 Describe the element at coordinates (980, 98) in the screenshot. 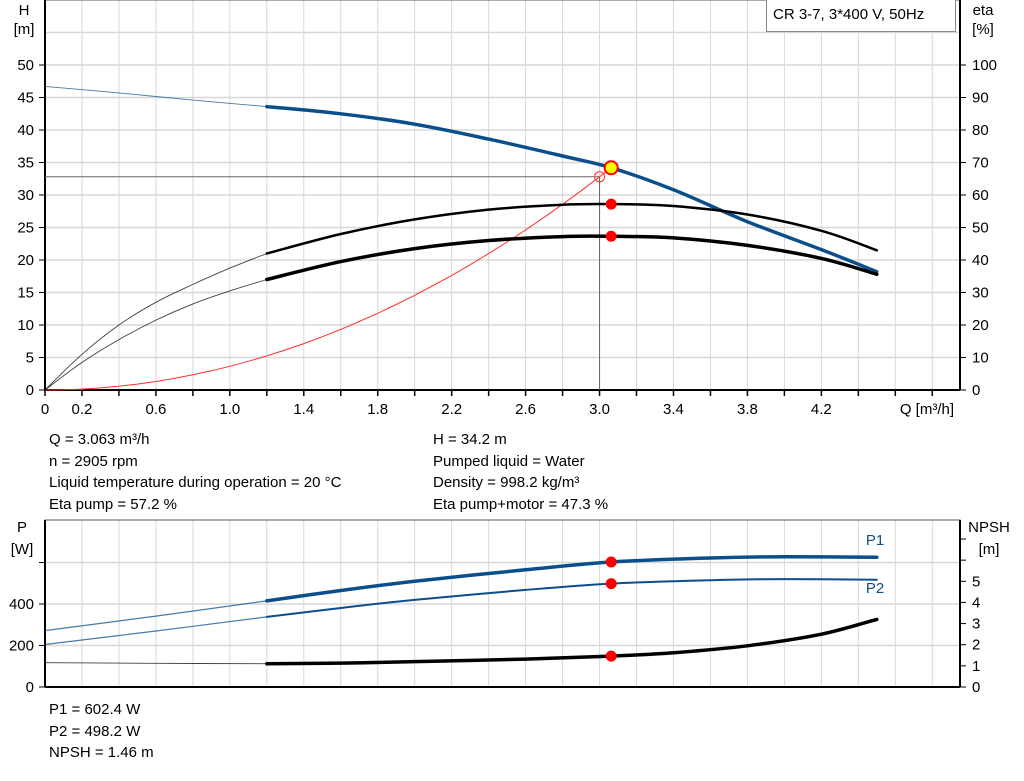

I see `y-tick-label-right: 90` at that location.